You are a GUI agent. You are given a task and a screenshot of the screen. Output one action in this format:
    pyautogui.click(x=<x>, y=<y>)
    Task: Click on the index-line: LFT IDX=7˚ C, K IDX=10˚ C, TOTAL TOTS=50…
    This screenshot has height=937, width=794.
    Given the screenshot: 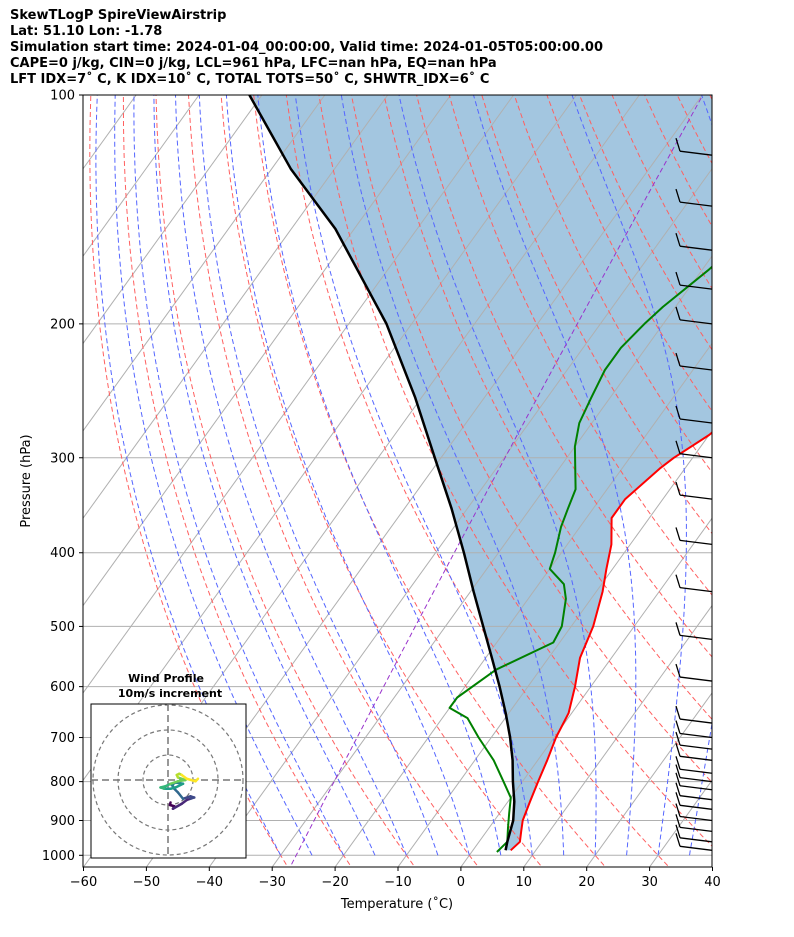 What is the action you would take?
    pyautogui.click(x=250, y=79)
    